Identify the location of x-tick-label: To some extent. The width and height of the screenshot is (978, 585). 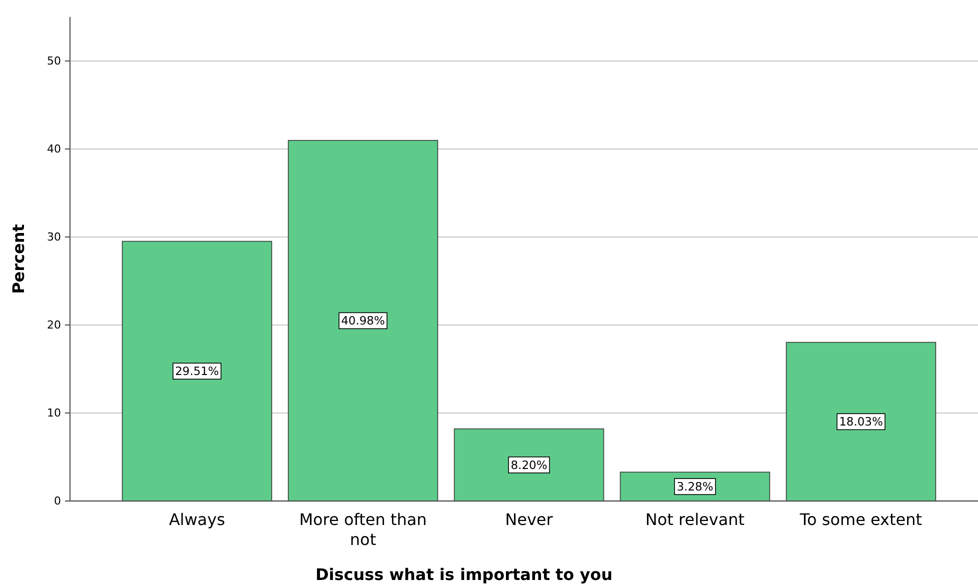
(860, 519).